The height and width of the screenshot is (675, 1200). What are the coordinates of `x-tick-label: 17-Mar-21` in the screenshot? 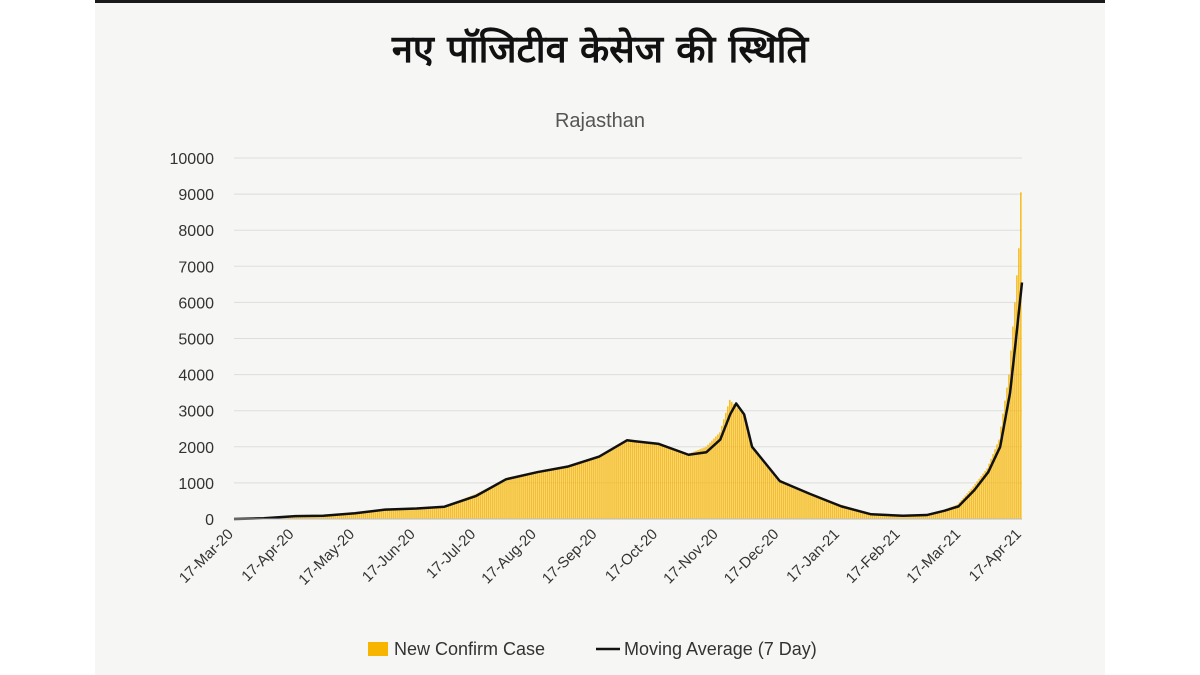 It's located at (933, 556).